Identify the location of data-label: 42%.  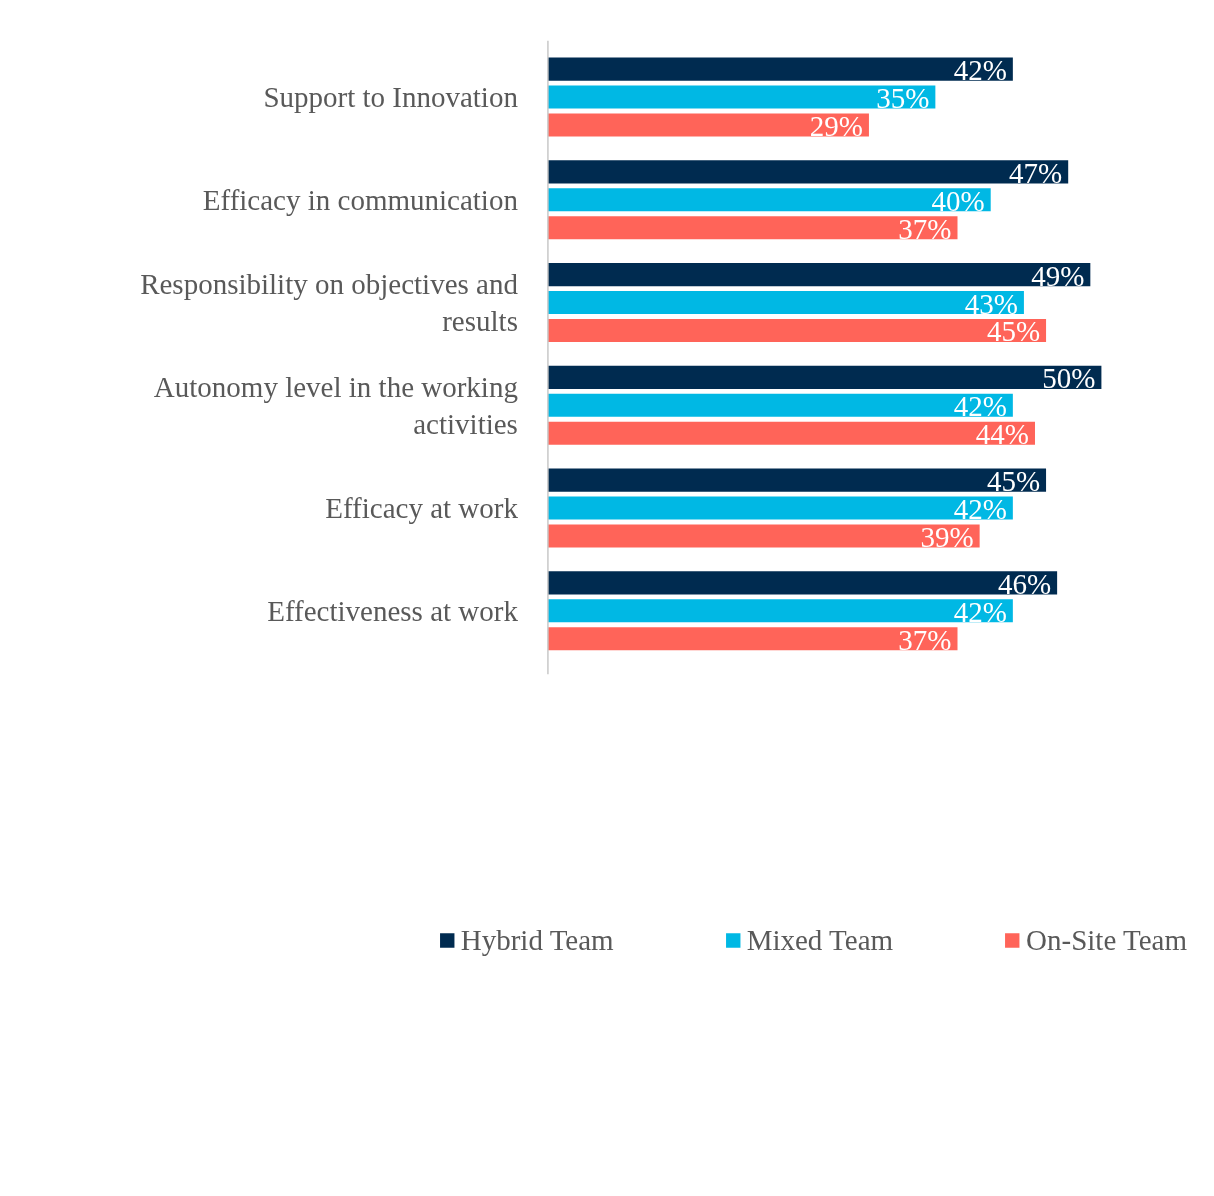
(980, 70).